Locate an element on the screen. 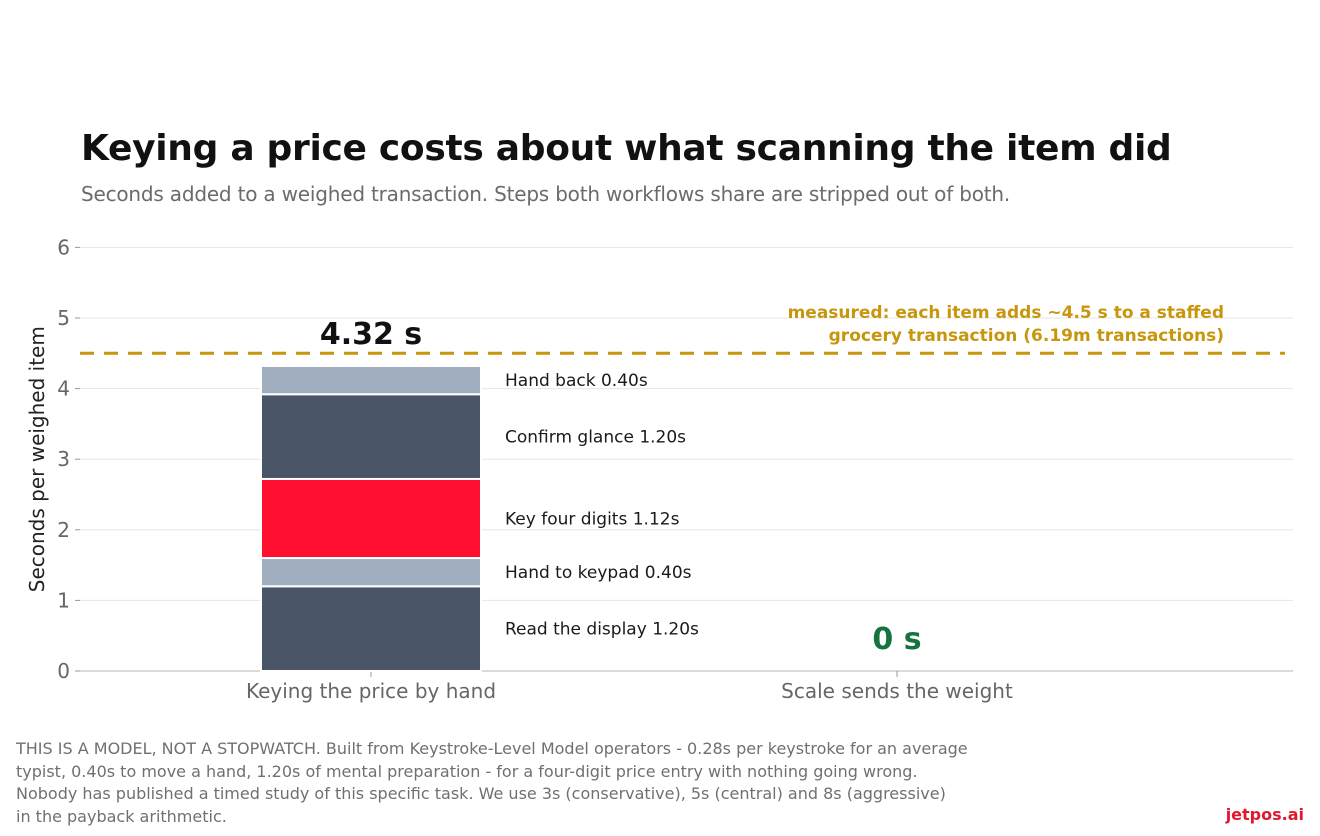  y-axis: 0 1 2 3 4 5 6 Seconds per weighed item is located at coordinates (52, 459).